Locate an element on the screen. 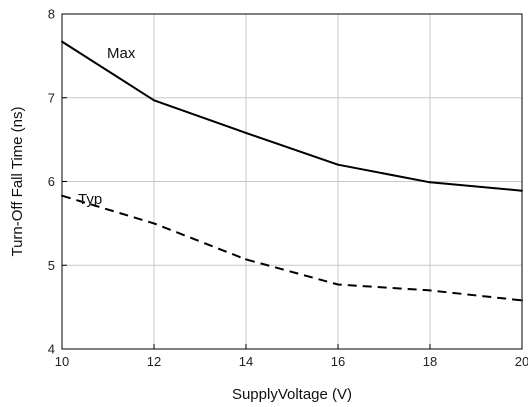  y-tick-label: 4 is located at coordinates (51, 349).